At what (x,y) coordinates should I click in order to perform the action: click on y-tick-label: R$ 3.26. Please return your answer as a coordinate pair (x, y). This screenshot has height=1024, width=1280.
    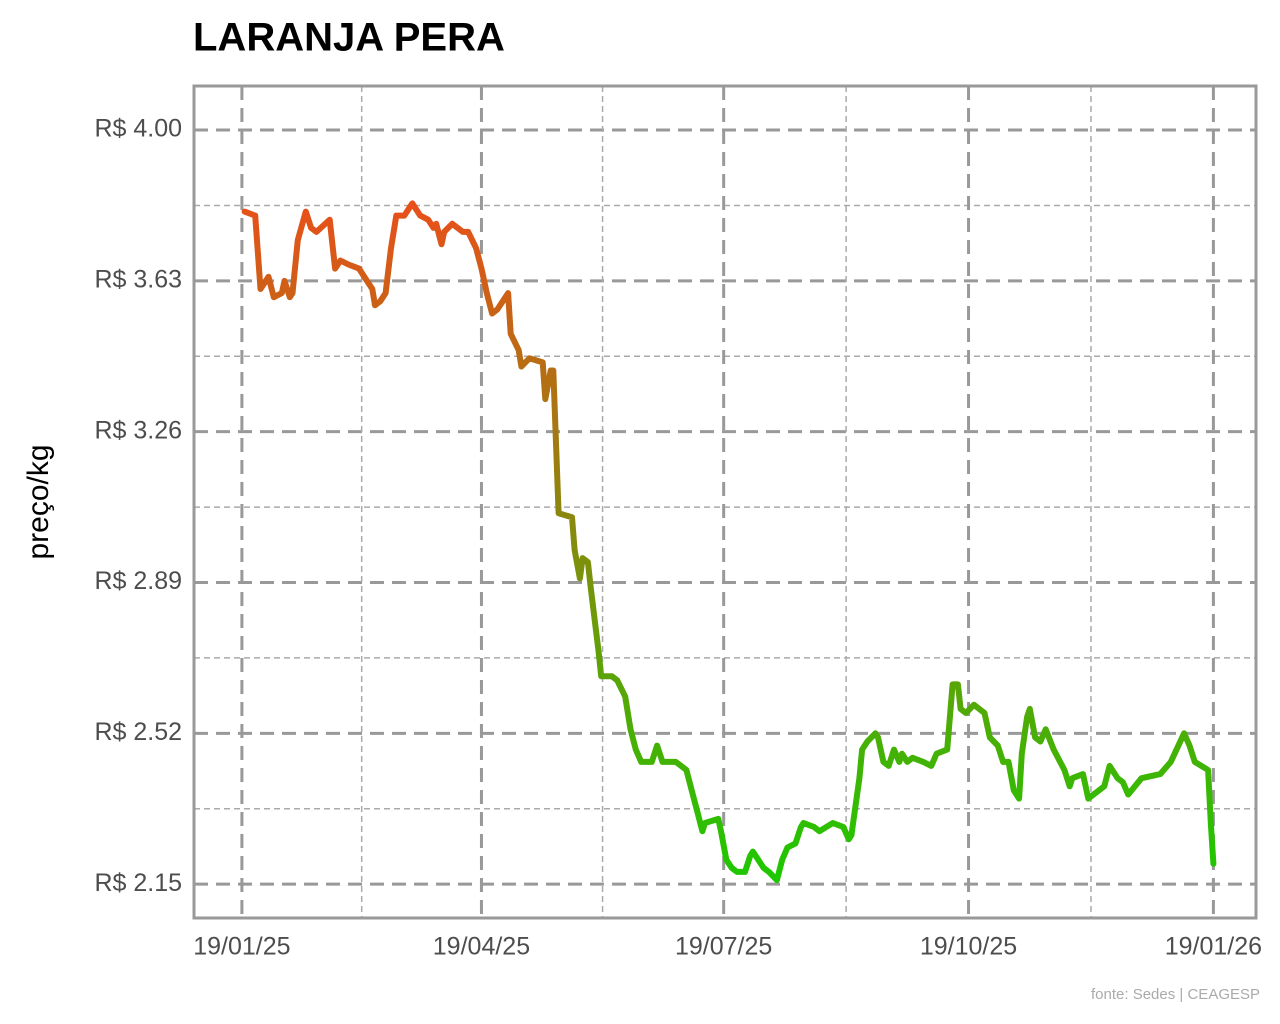
    Looking at the image, I should click on (138, 430).